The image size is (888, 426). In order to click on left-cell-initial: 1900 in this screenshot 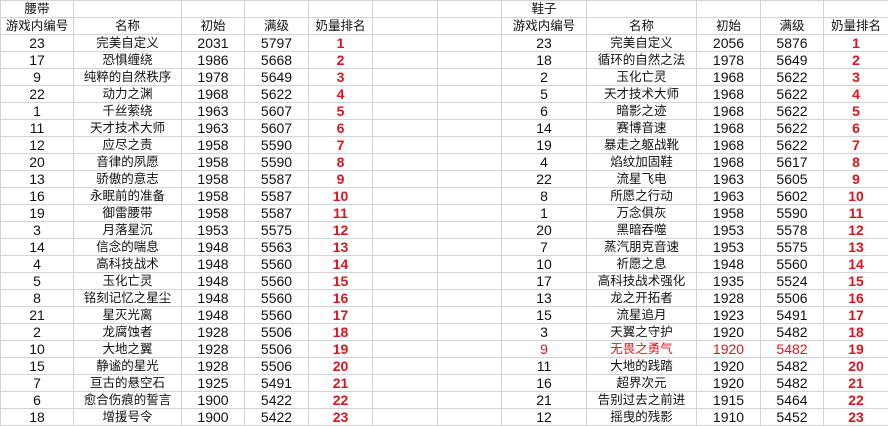, I will do `click(213, 400)`.